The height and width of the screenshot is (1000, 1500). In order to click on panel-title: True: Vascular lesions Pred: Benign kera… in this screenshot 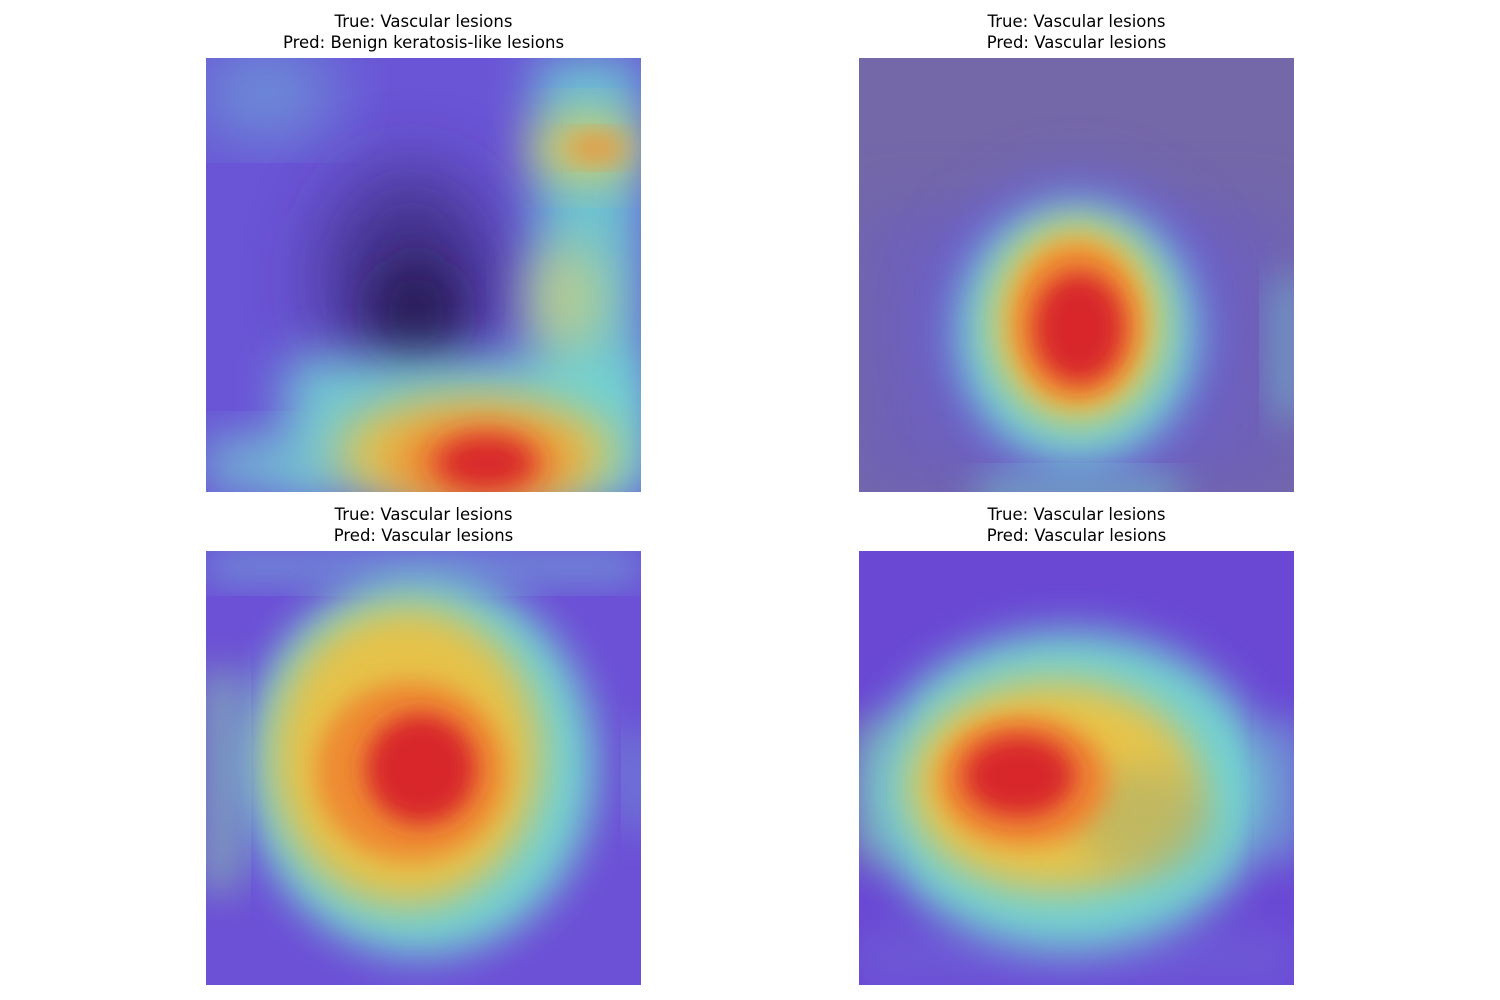, I will do `click(423, 32)`.